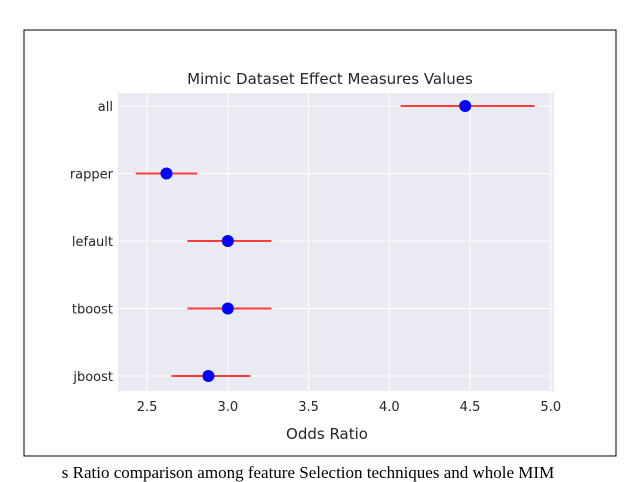 The height and width of the screenshot is (482, 640). I want to click on x-tick-label: 5.0, so click(550, 407).